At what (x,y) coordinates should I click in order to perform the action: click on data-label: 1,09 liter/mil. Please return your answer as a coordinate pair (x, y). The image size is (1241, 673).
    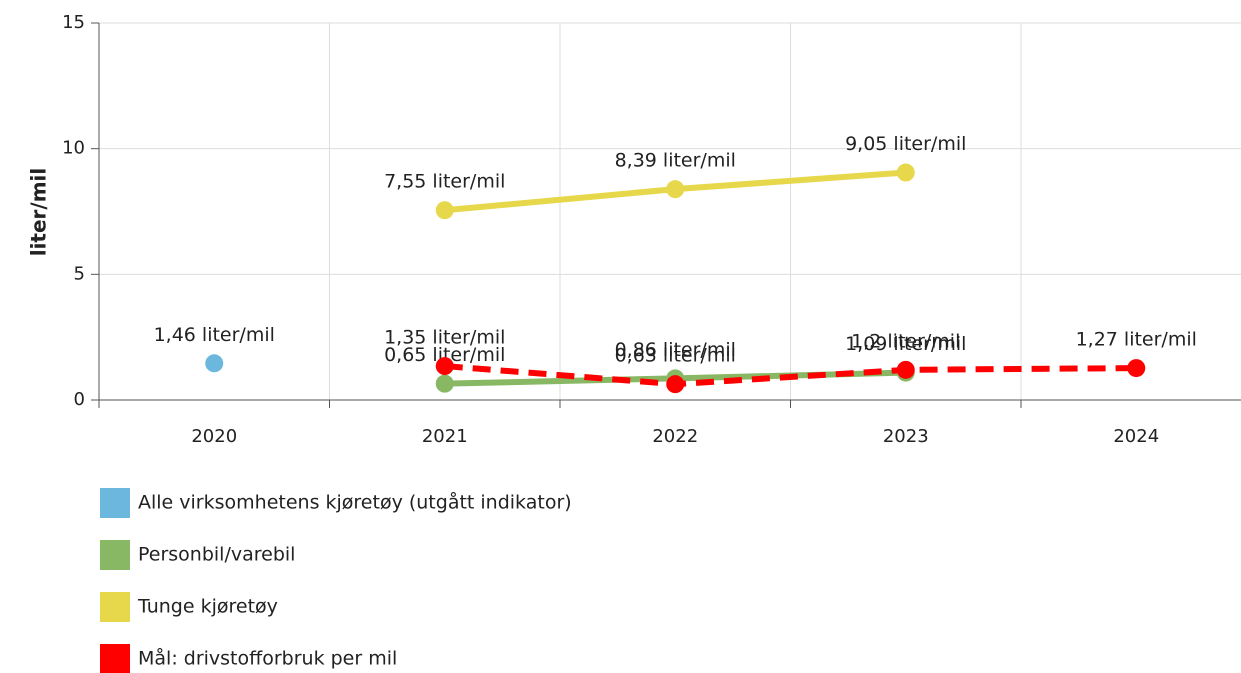
    Looking at the image, I should click on (905, 344).